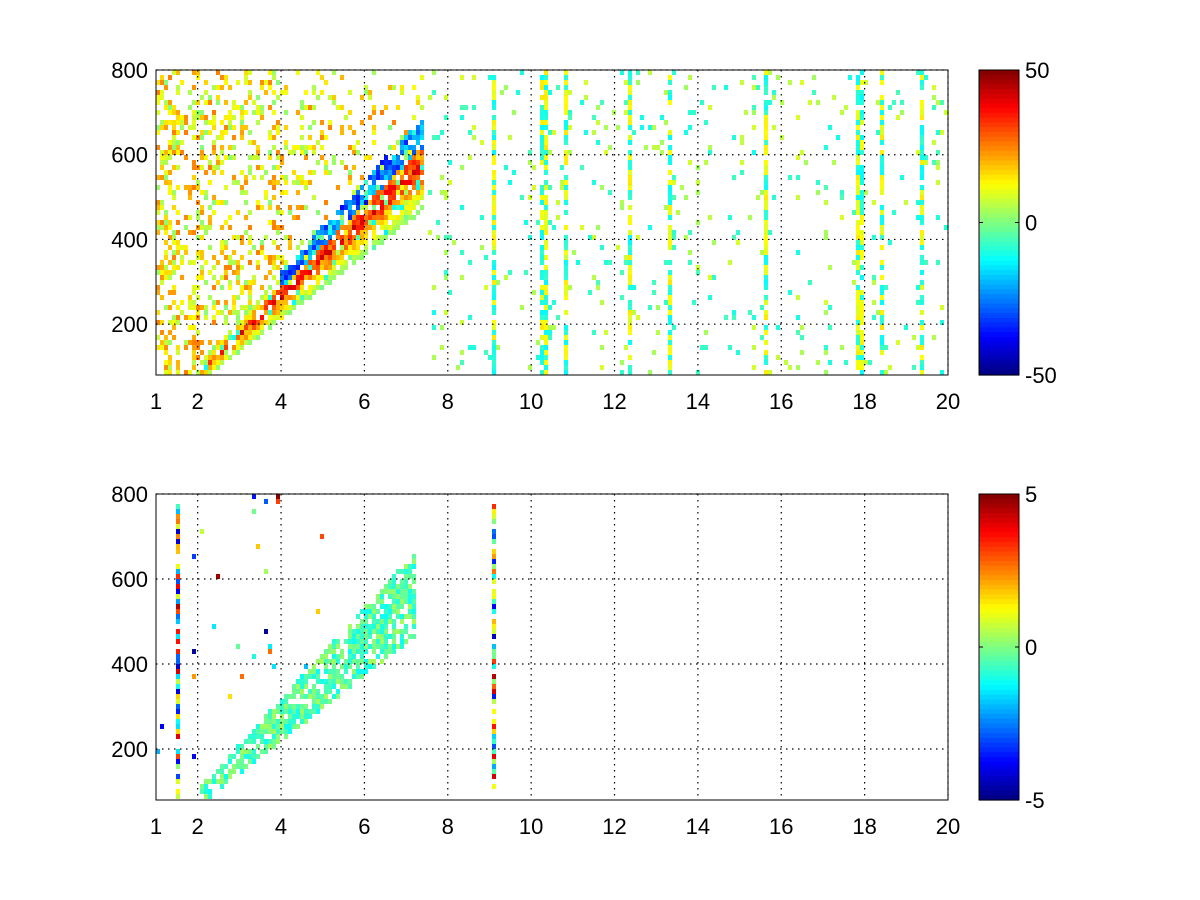 The height and width of the screenshot is (900, 1200). What do you see at coordinates (326, 646) in the screenshot?
I see `heatmap-cells-bottom` at bounding box center [326, 646].